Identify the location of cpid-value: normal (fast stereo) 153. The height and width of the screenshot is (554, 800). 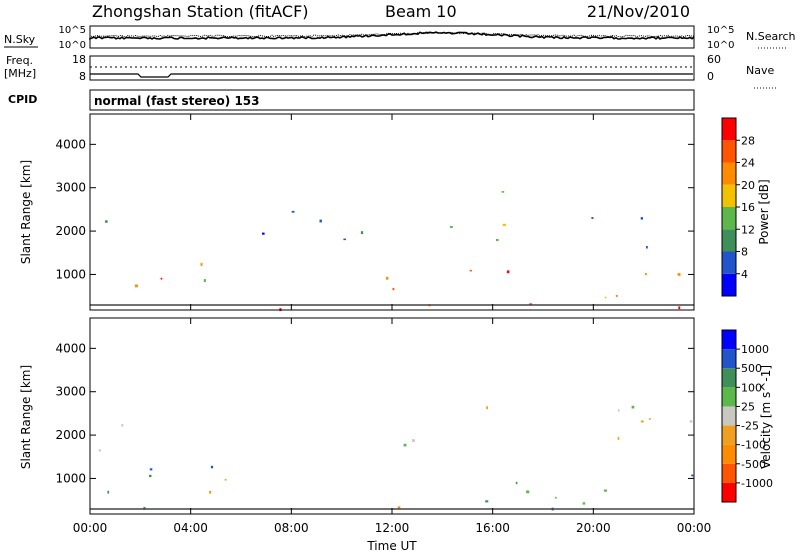
(177, 101).